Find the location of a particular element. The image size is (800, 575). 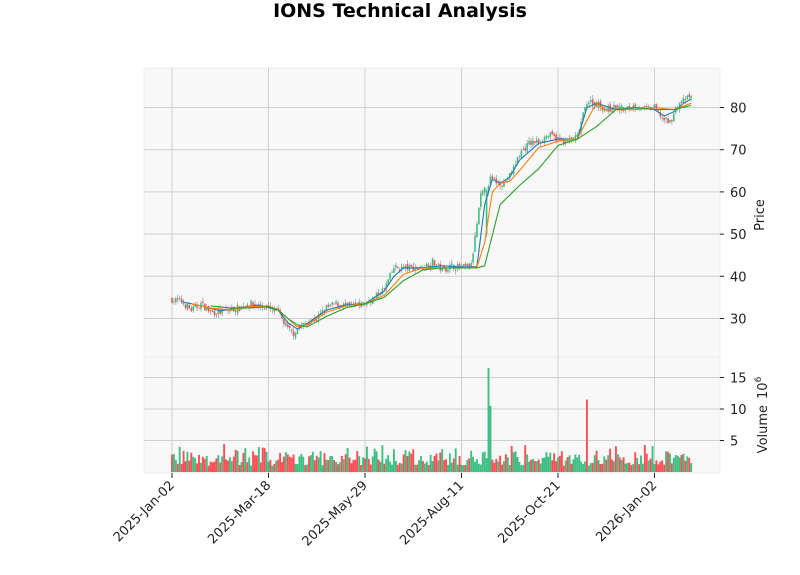

svg-text: 60 is located at coordinates (738, 193).